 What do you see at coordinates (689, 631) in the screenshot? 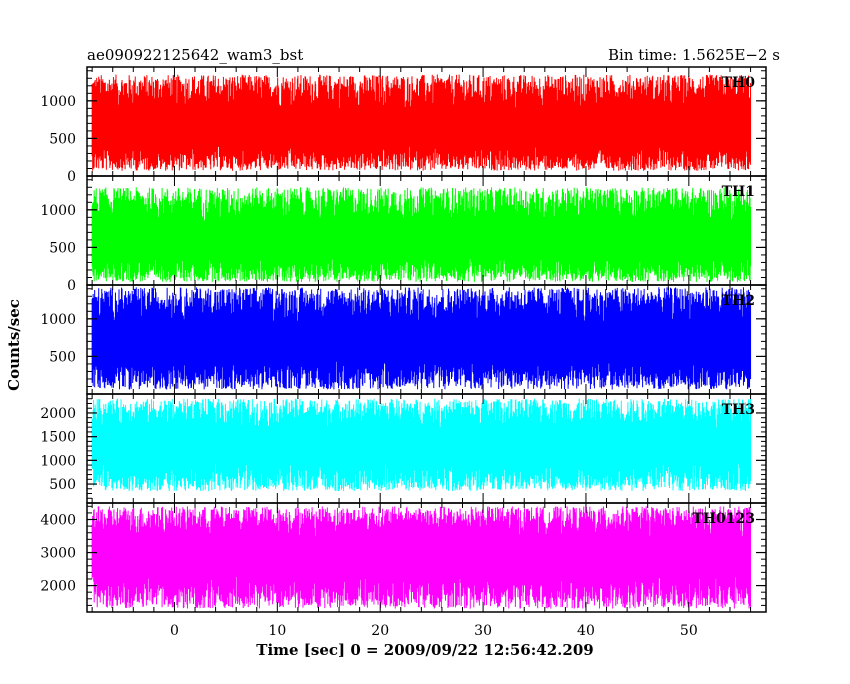
I see `x-tick-label: 50` at bounding box center [689, 631].